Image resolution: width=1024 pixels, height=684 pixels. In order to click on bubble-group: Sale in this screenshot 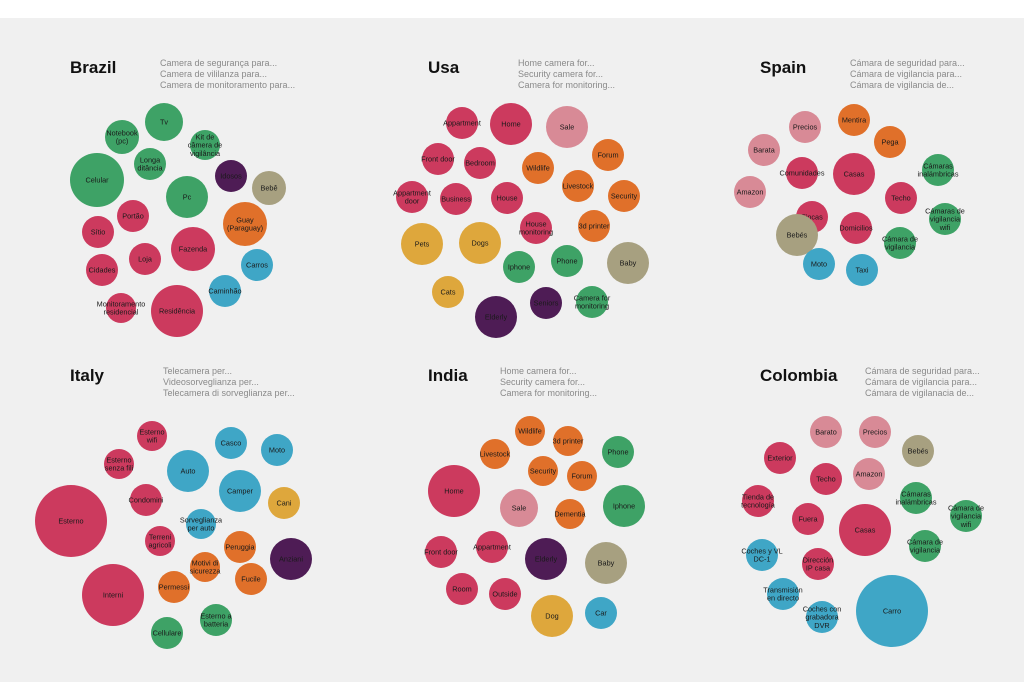, I will do `click(567, 127)`.